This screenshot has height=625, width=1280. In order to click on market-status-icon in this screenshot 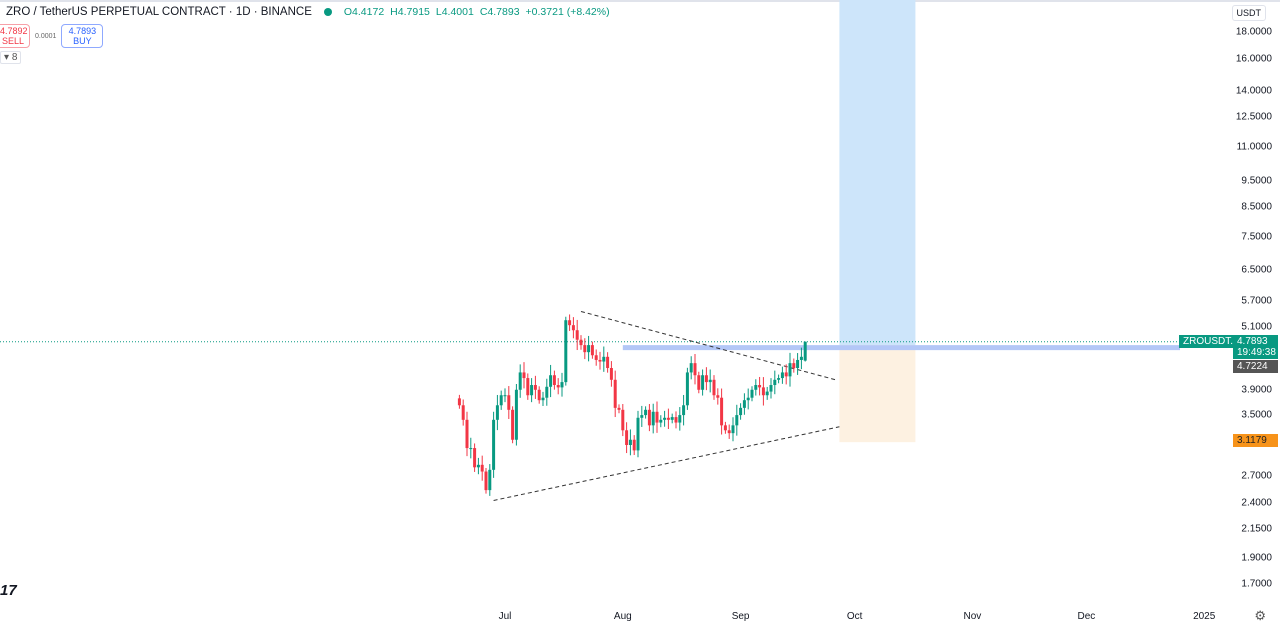, I will do `click(327, 12)`.